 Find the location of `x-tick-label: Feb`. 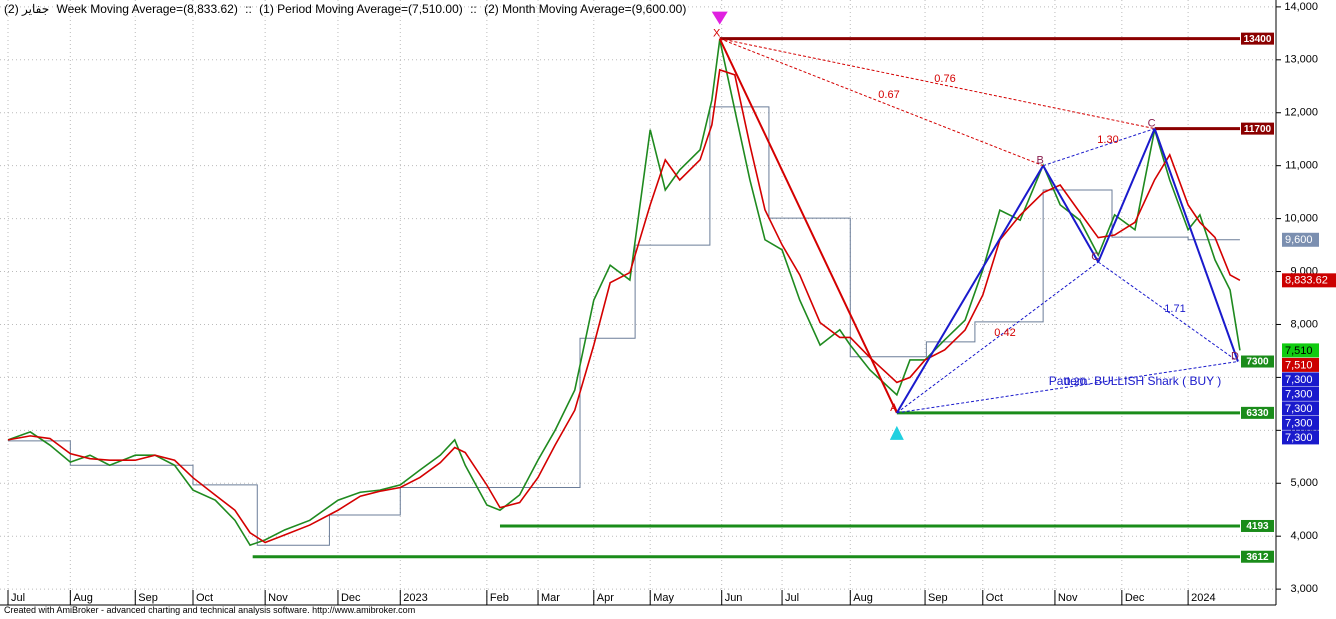

x-tick-label: Feb is located at coordinates (499, 598).